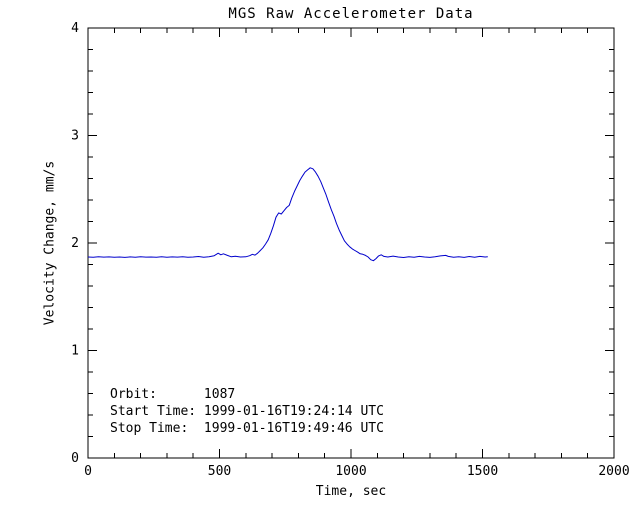 Image resolution: width=640 pixels, height=512 pixels. Describe the element at coordinates (75, 351) in the screenshot. I see `y-tick-label: 1` at that location.